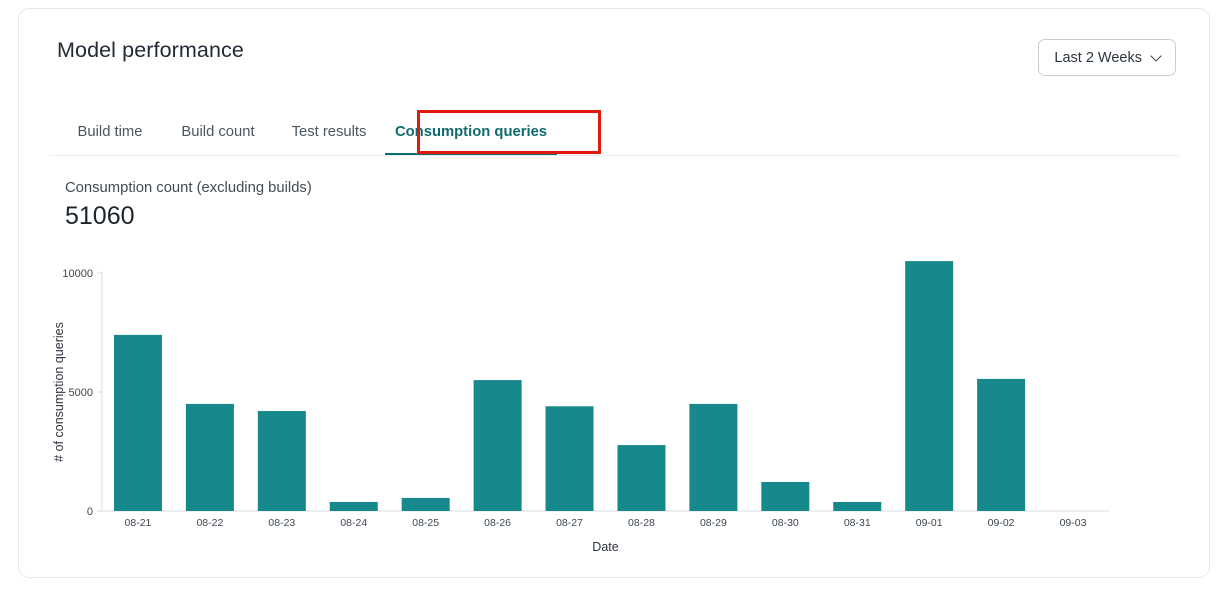  Describe the element at coordinates (329, 131) in the screenshot. I see `tab-test-results: Test results` at that location.